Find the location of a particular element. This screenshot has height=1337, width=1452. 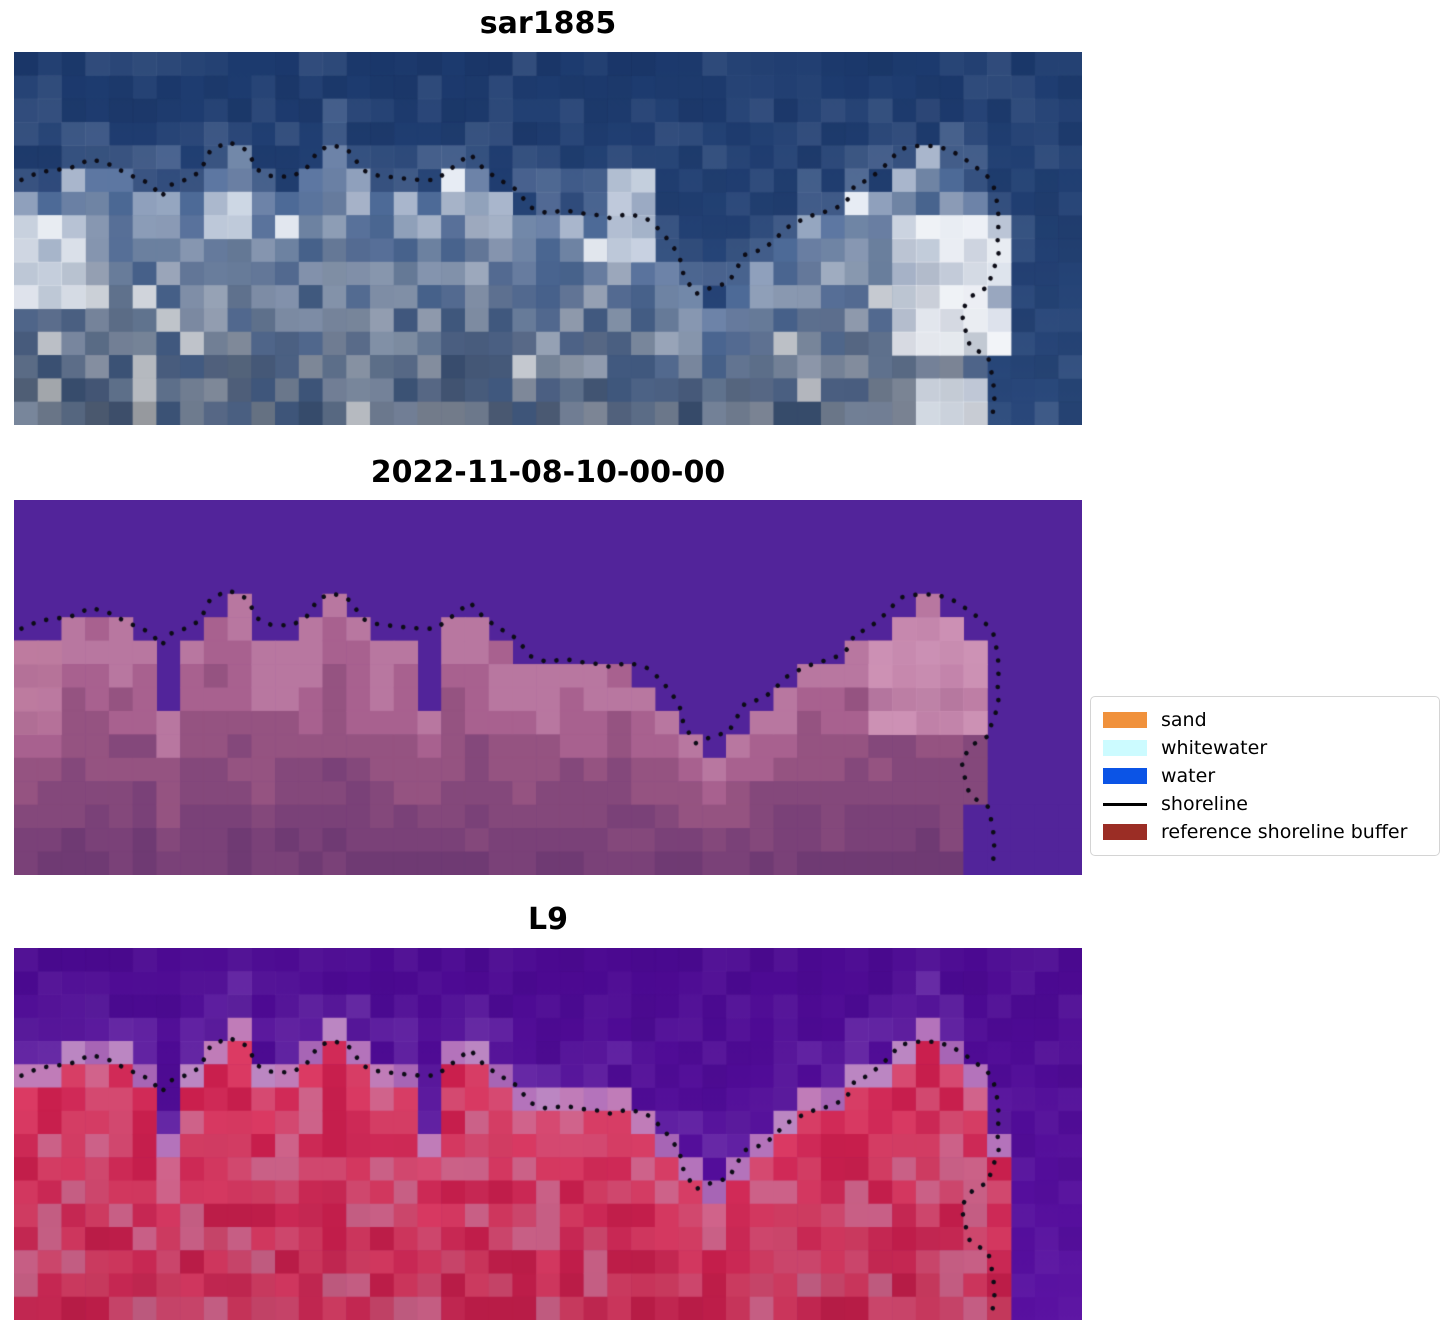

shoreline-line-swatch is located at coordinates (1125, 804).